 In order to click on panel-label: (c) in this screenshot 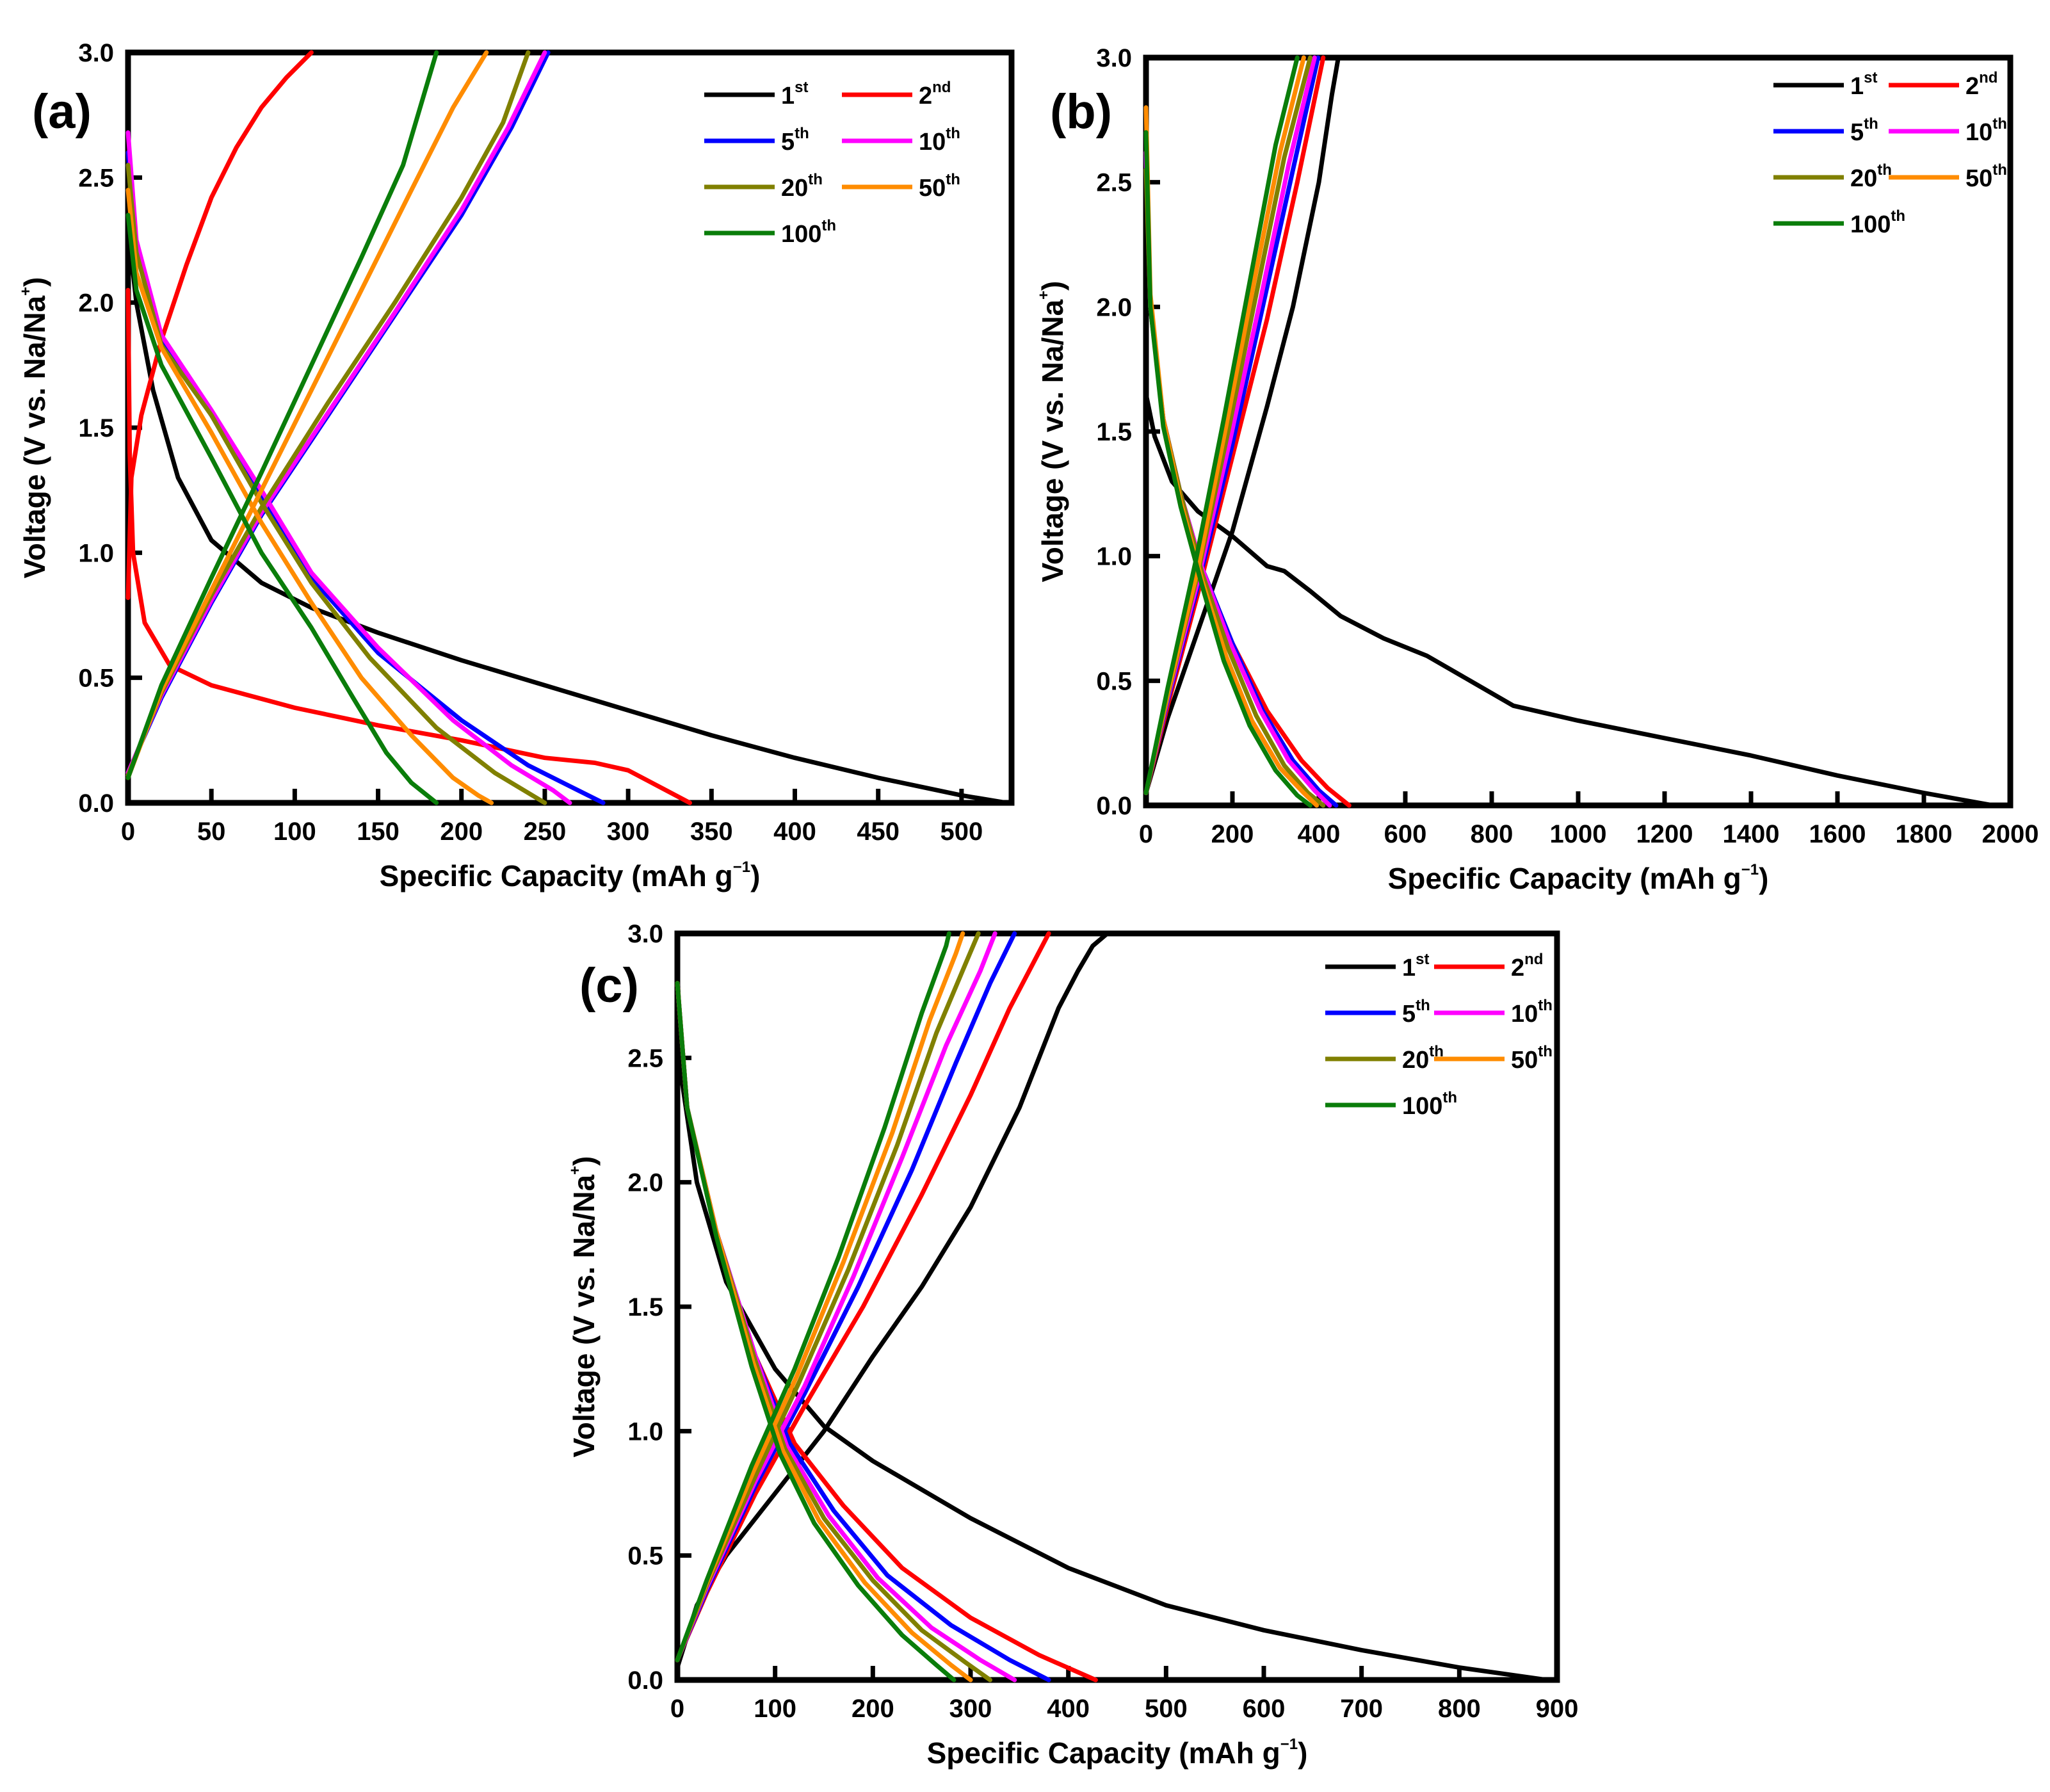, I will do `click(609, 985)`.